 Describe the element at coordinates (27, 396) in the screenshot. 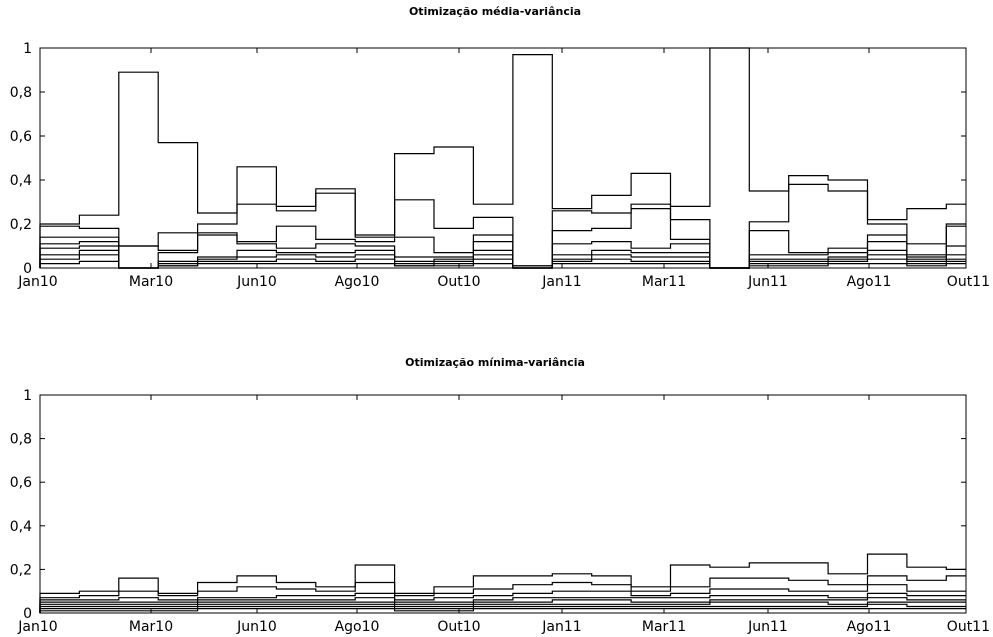

I see `bottom-y-tick-label: 1` at that location.